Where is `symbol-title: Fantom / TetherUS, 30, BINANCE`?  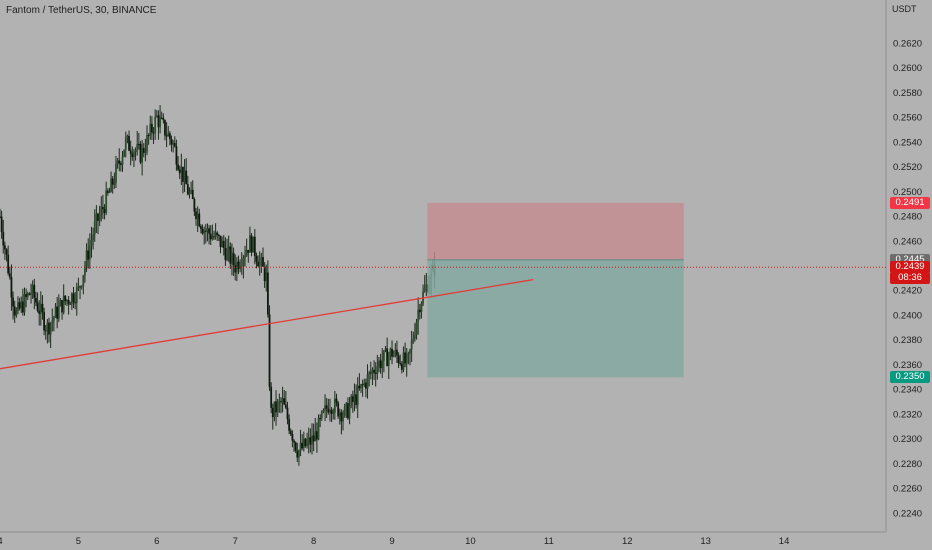
symbol-title: Fantom / TetherUS, 30, BINANCE is located at coordinates (81, 10).